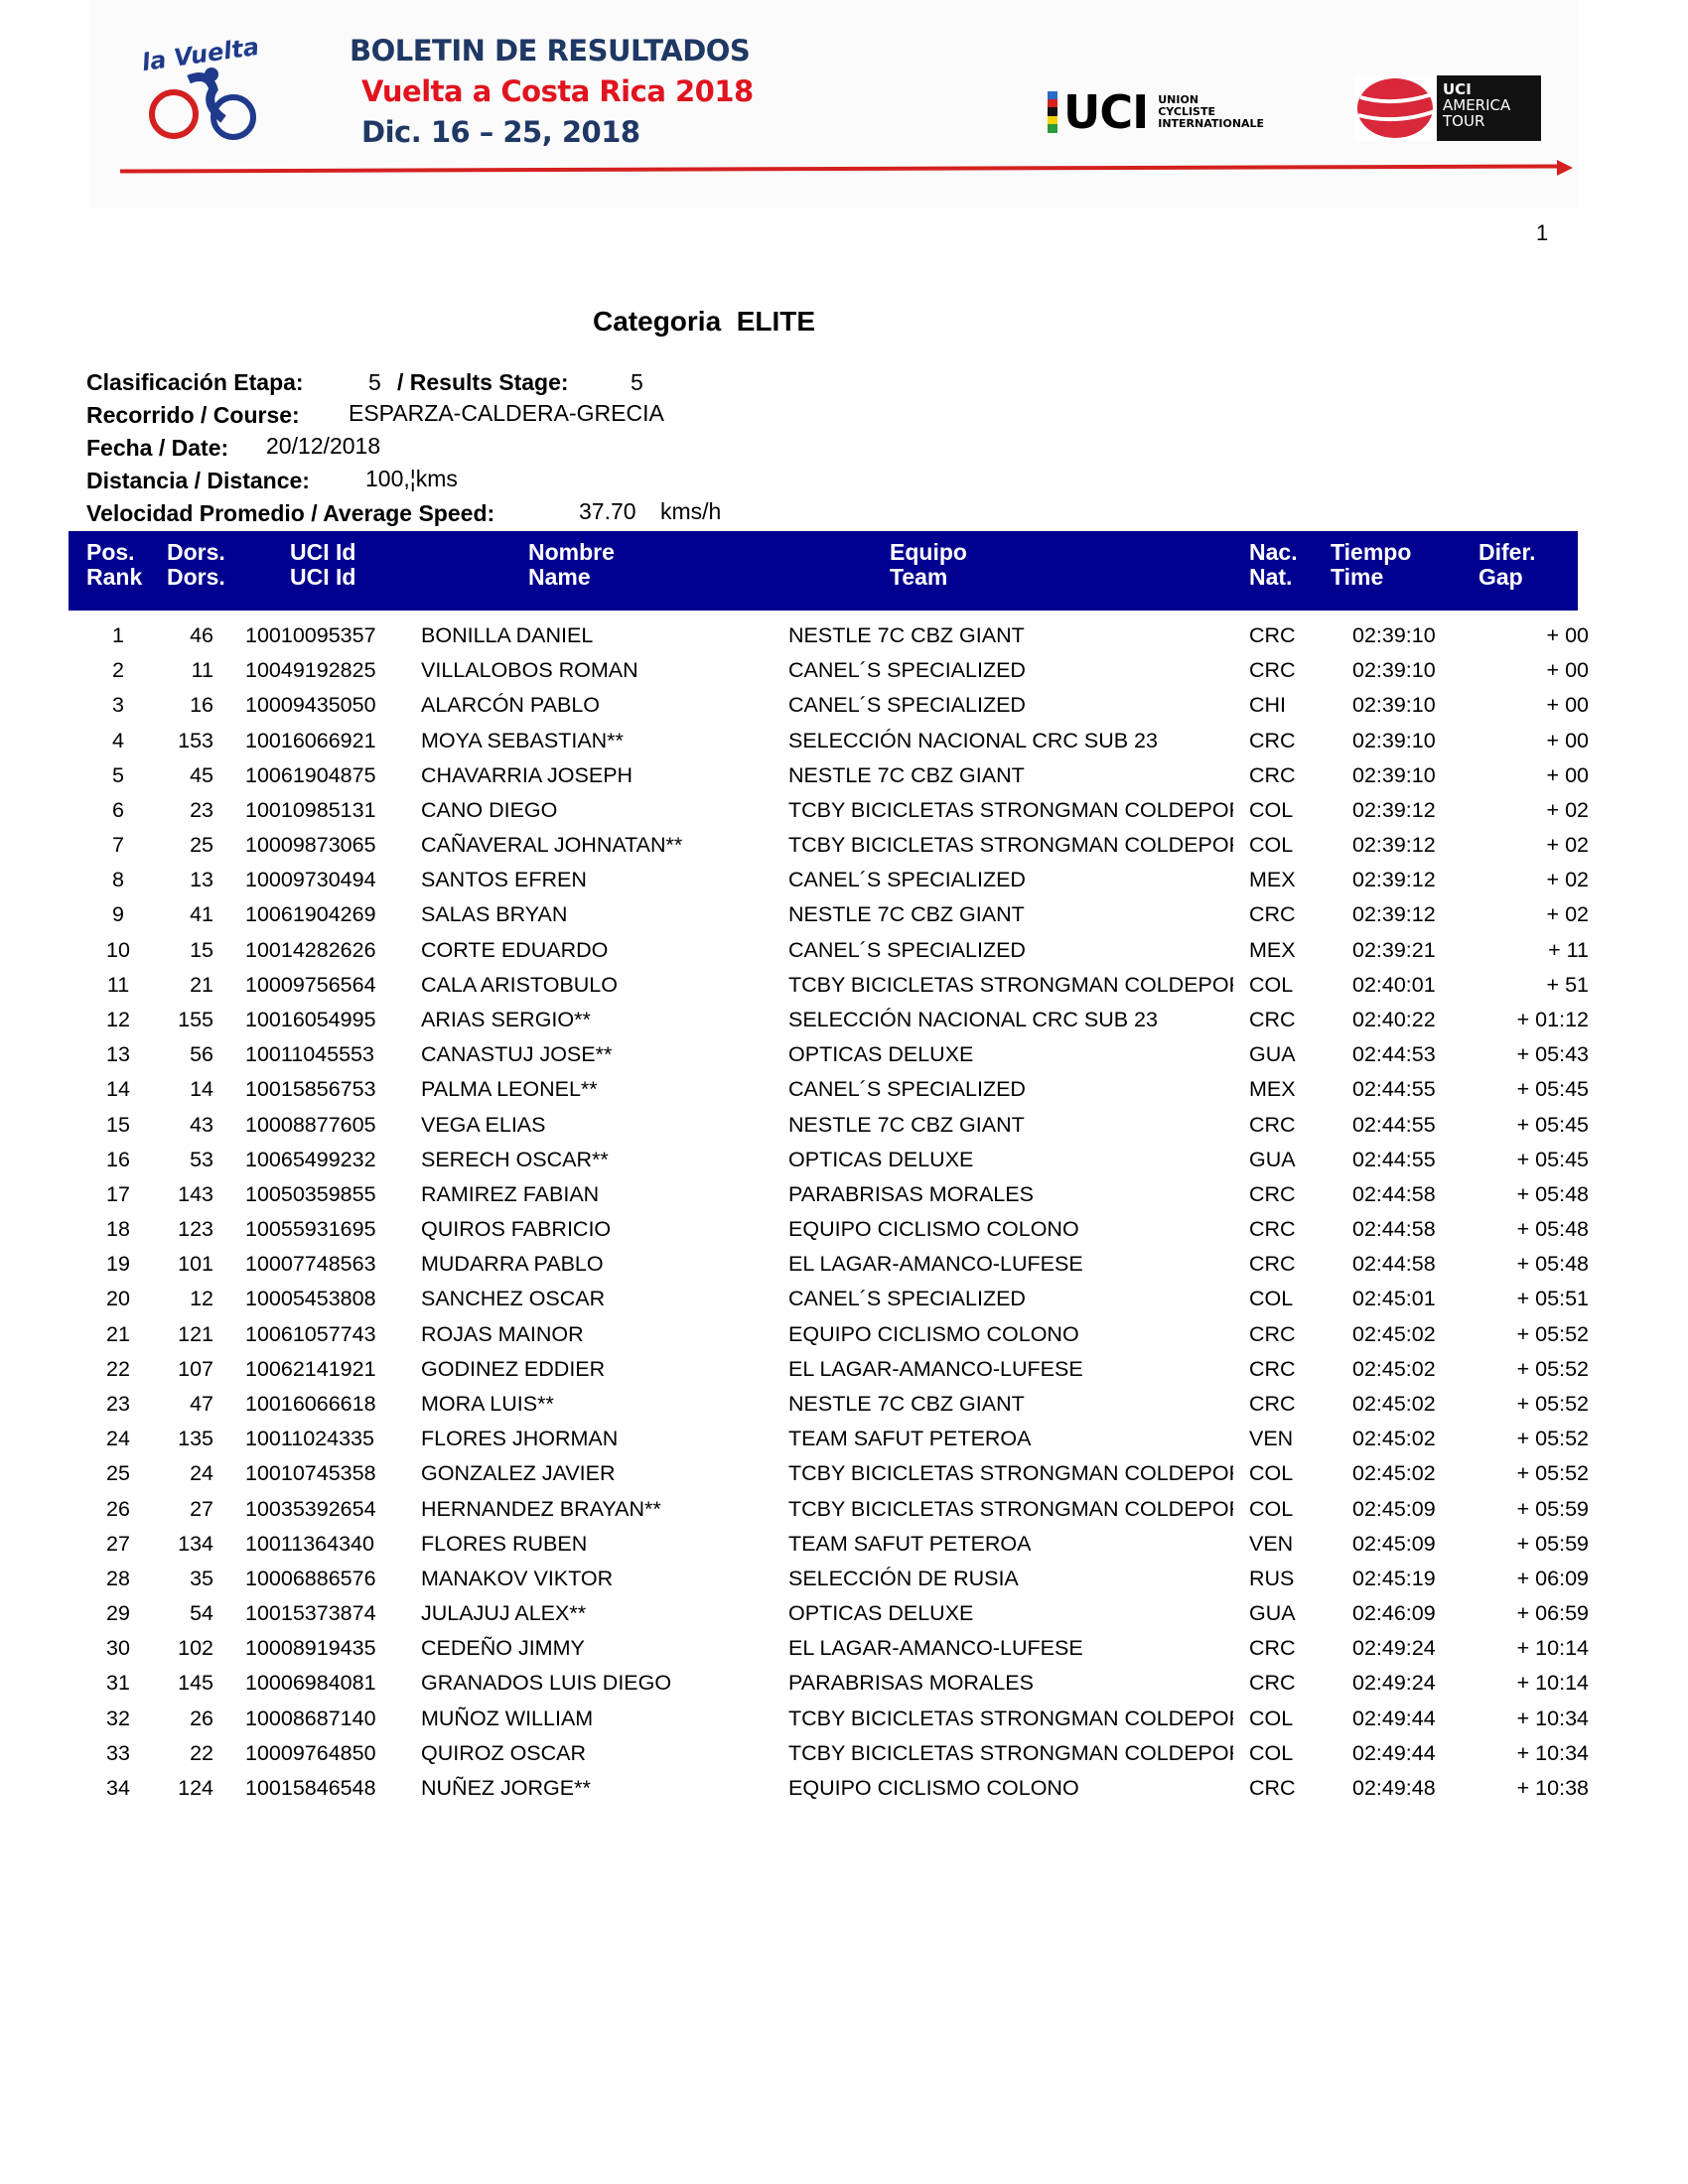 The image size is (1688, 2184). I want to click on cell-pos: 5, so click(118, 774).